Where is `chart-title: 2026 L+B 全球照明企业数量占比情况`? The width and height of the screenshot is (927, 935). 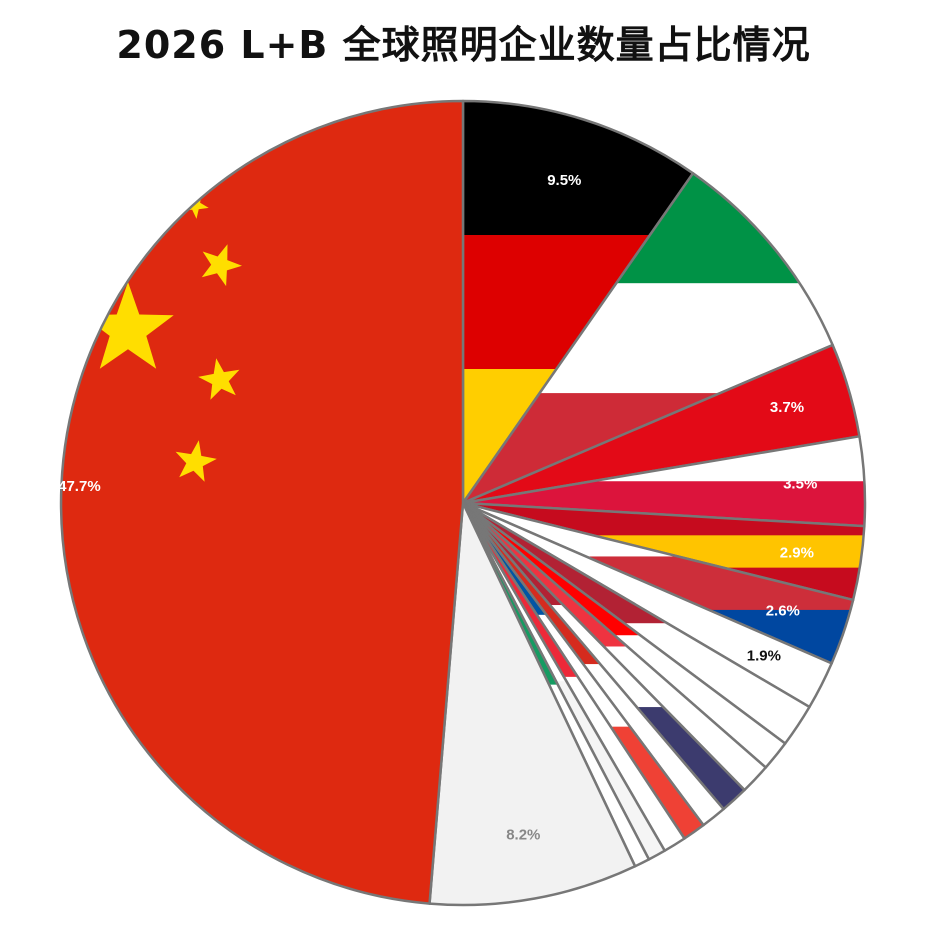 chart-title: 2026 L+B 全球照明企业数量占比情况 is located at coordinates (463, 45).